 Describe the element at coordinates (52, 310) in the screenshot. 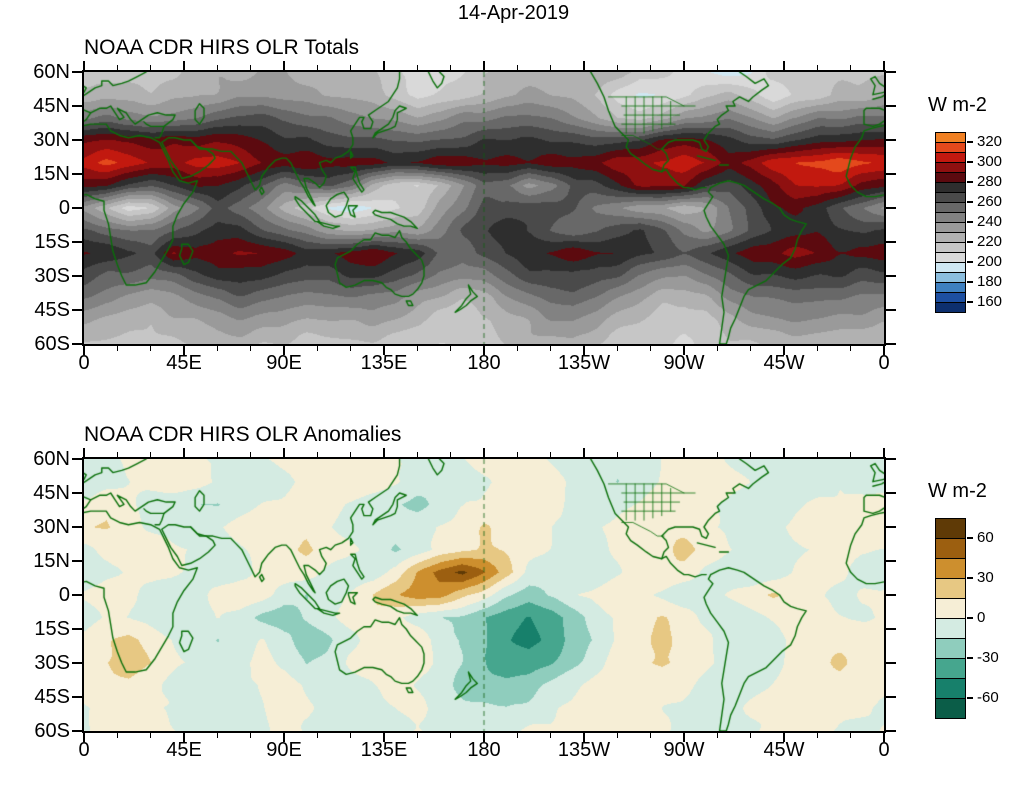

I see `y-axis-label: 45S` at that location.